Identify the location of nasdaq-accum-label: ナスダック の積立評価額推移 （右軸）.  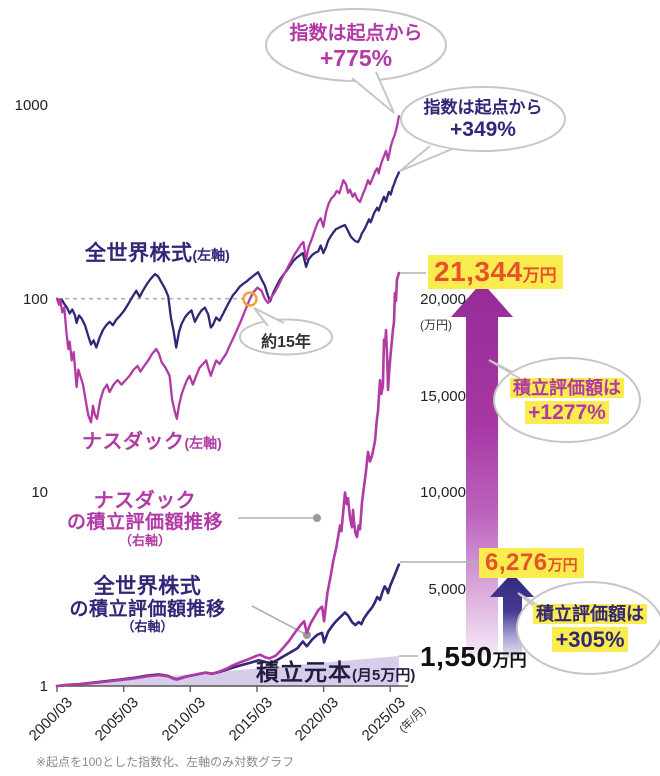
(144, 519).